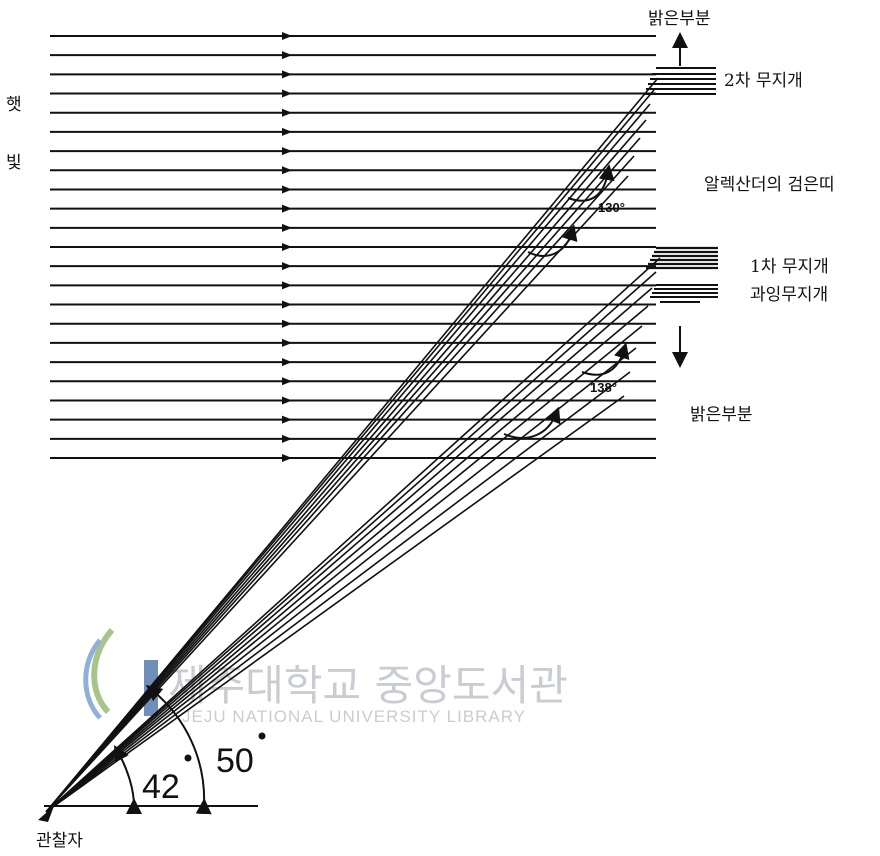 Image resolution: width=880 pixels, height=856 pixels. What do you see at coordinates (46, 814) in the screenshot?
I see `observer-arrow` at bounding box center [46, 814].